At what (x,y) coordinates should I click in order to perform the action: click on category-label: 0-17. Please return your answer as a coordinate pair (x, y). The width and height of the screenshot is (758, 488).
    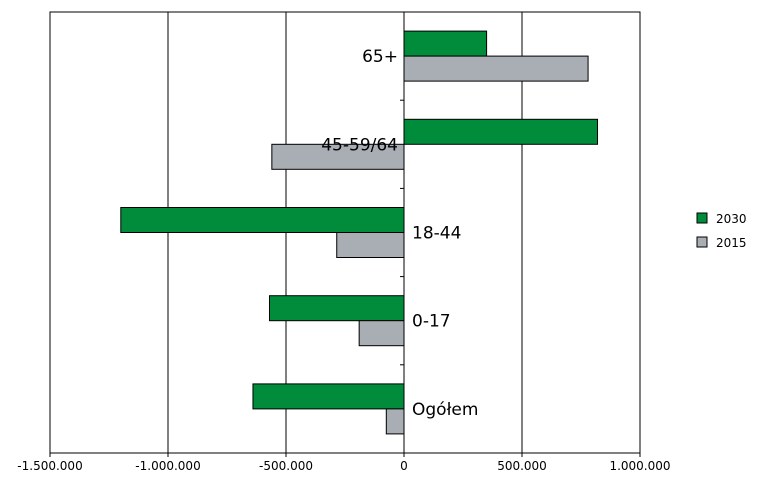
    Looking at the image, I should click on (431, 322).